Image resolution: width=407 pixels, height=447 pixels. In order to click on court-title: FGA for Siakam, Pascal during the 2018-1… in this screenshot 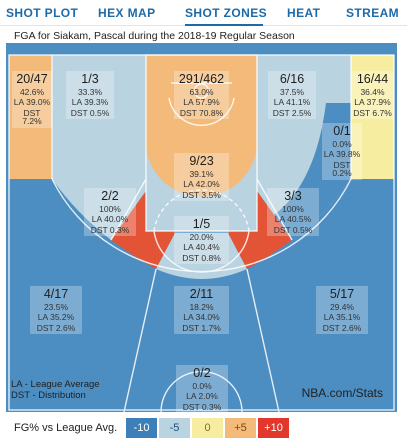, I will do `click(154, 36)`.